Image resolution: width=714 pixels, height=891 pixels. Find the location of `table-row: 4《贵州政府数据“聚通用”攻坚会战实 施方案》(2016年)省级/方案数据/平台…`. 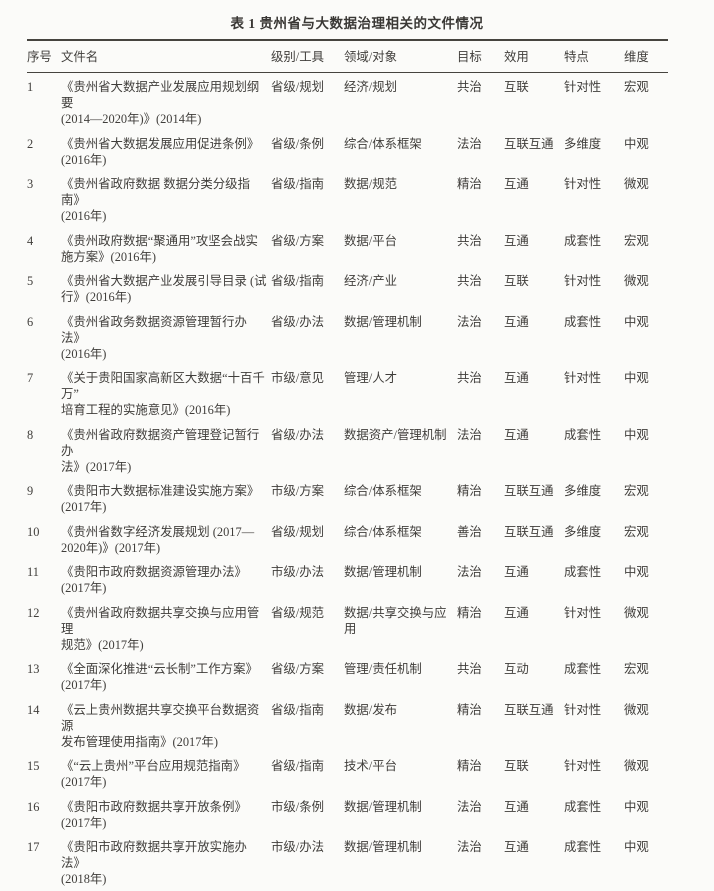

table-row: 4《贵州政府数据“聚通用”攻坚会战实 施方案》(2016年)省级/方案数据/平台… is located at coordinates (347, 248).